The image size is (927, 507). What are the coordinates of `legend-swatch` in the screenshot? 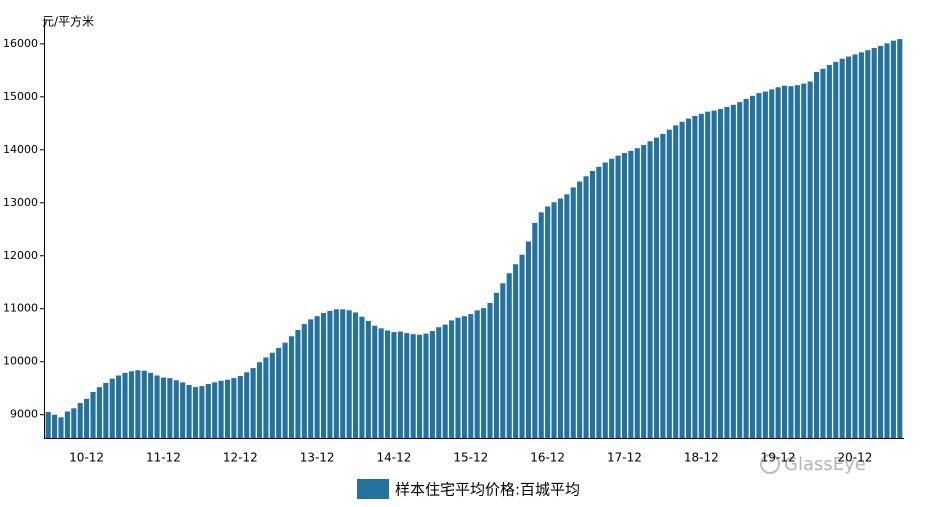 It's located at (373, 489).